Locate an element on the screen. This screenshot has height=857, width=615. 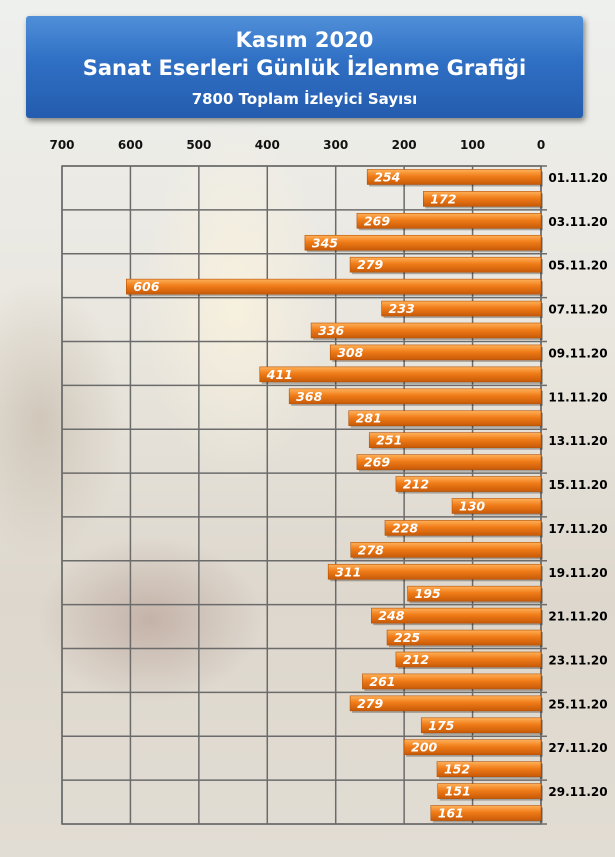
category-label: 19.11.20 is located at coordinates (577, 573).